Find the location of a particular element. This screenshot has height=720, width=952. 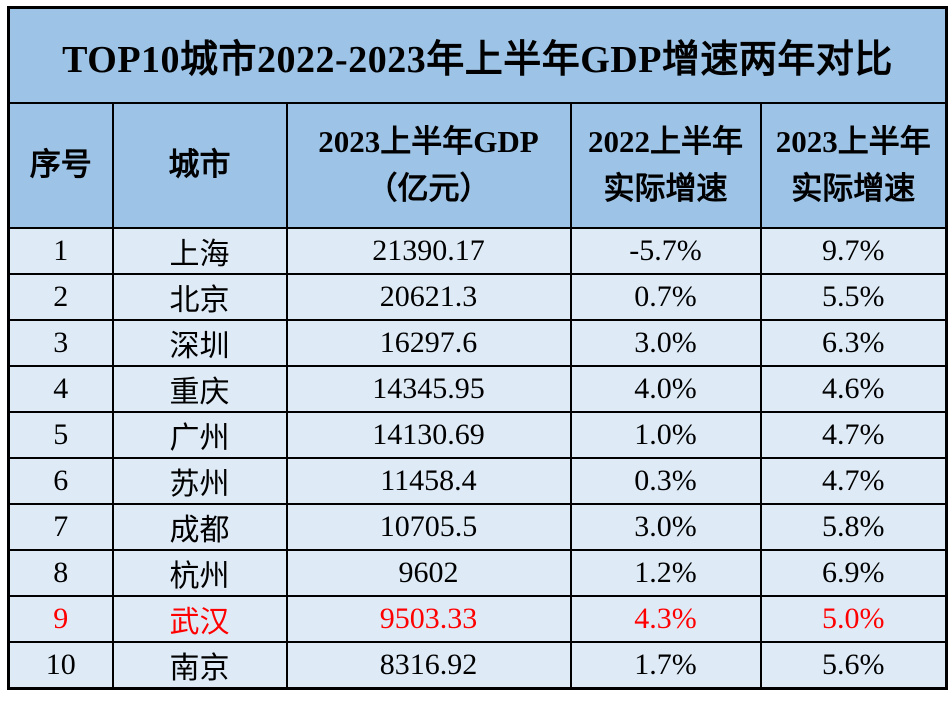

title-row: TOP10城市2022-2023年上半年GDP增速两年对比 is located at coordinates (477, 55).